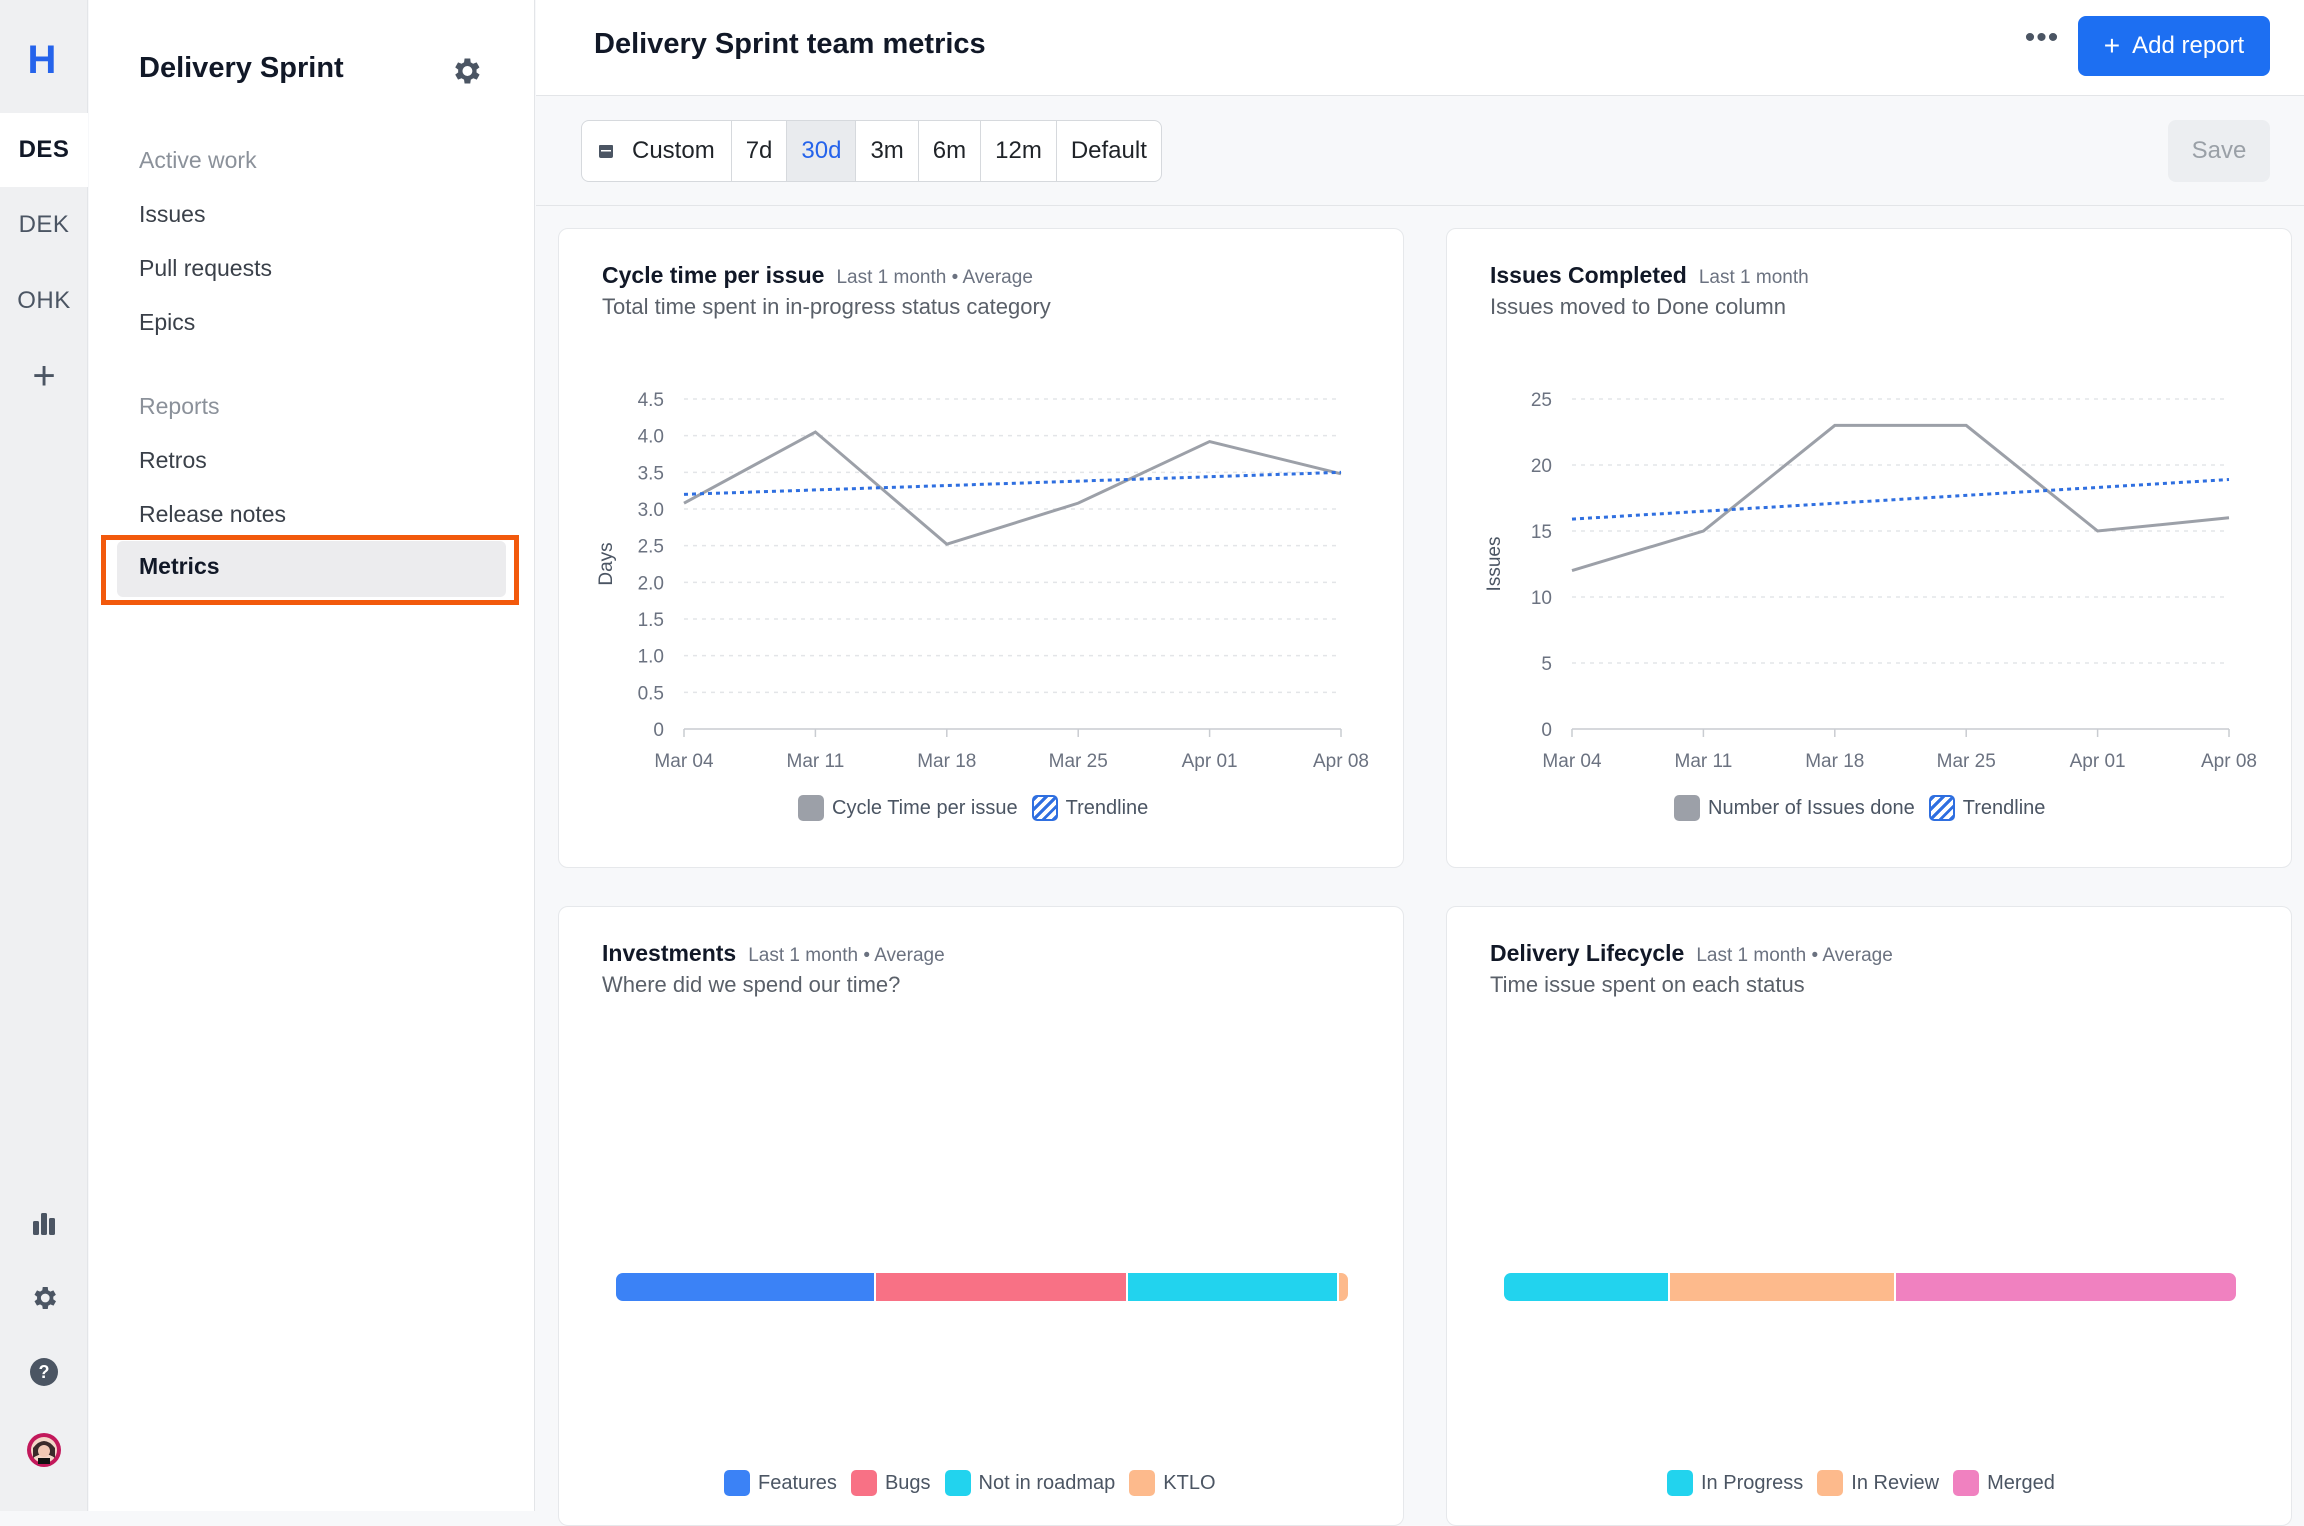 The image size is (2304, 1526). What do you see at coordinates (908, 1483) in the screenshot?
I see `legend-label: Bugs` at bounding box center [908, 1483].